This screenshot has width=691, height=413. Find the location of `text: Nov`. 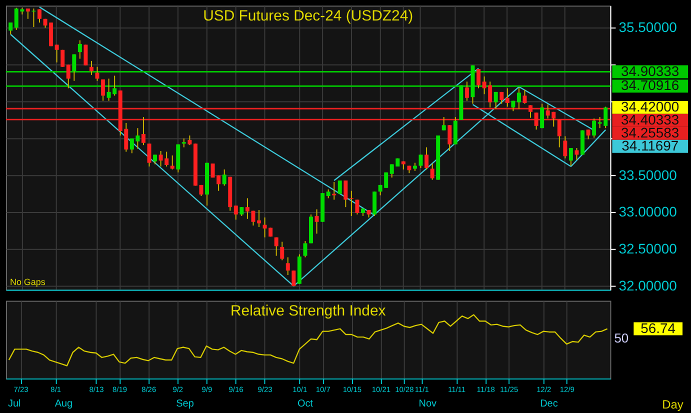

text: Nov is located at coordinates (427, 404).